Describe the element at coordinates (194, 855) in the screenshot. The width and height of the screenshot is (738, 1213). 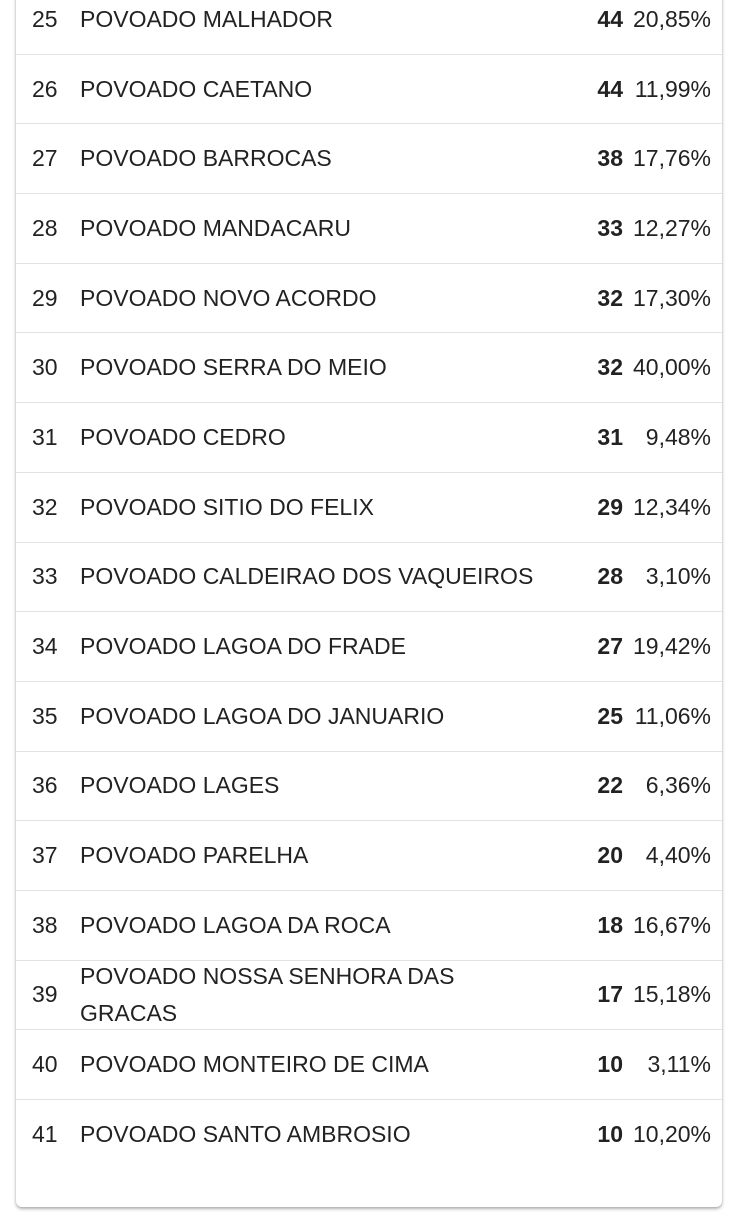
I see `name-cell: POVOADO PARELHA` at that location.